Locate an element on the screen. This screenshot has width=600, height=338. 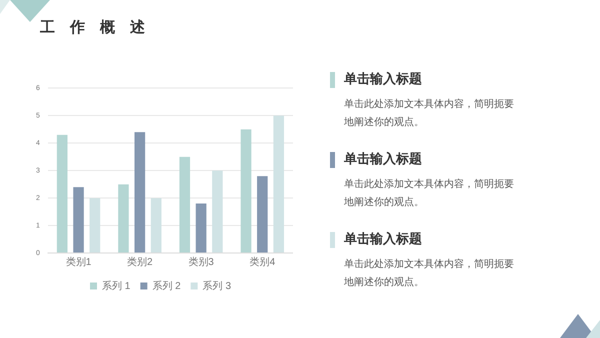
legend-label: 系列 3 is located at coordinates (217, 286).